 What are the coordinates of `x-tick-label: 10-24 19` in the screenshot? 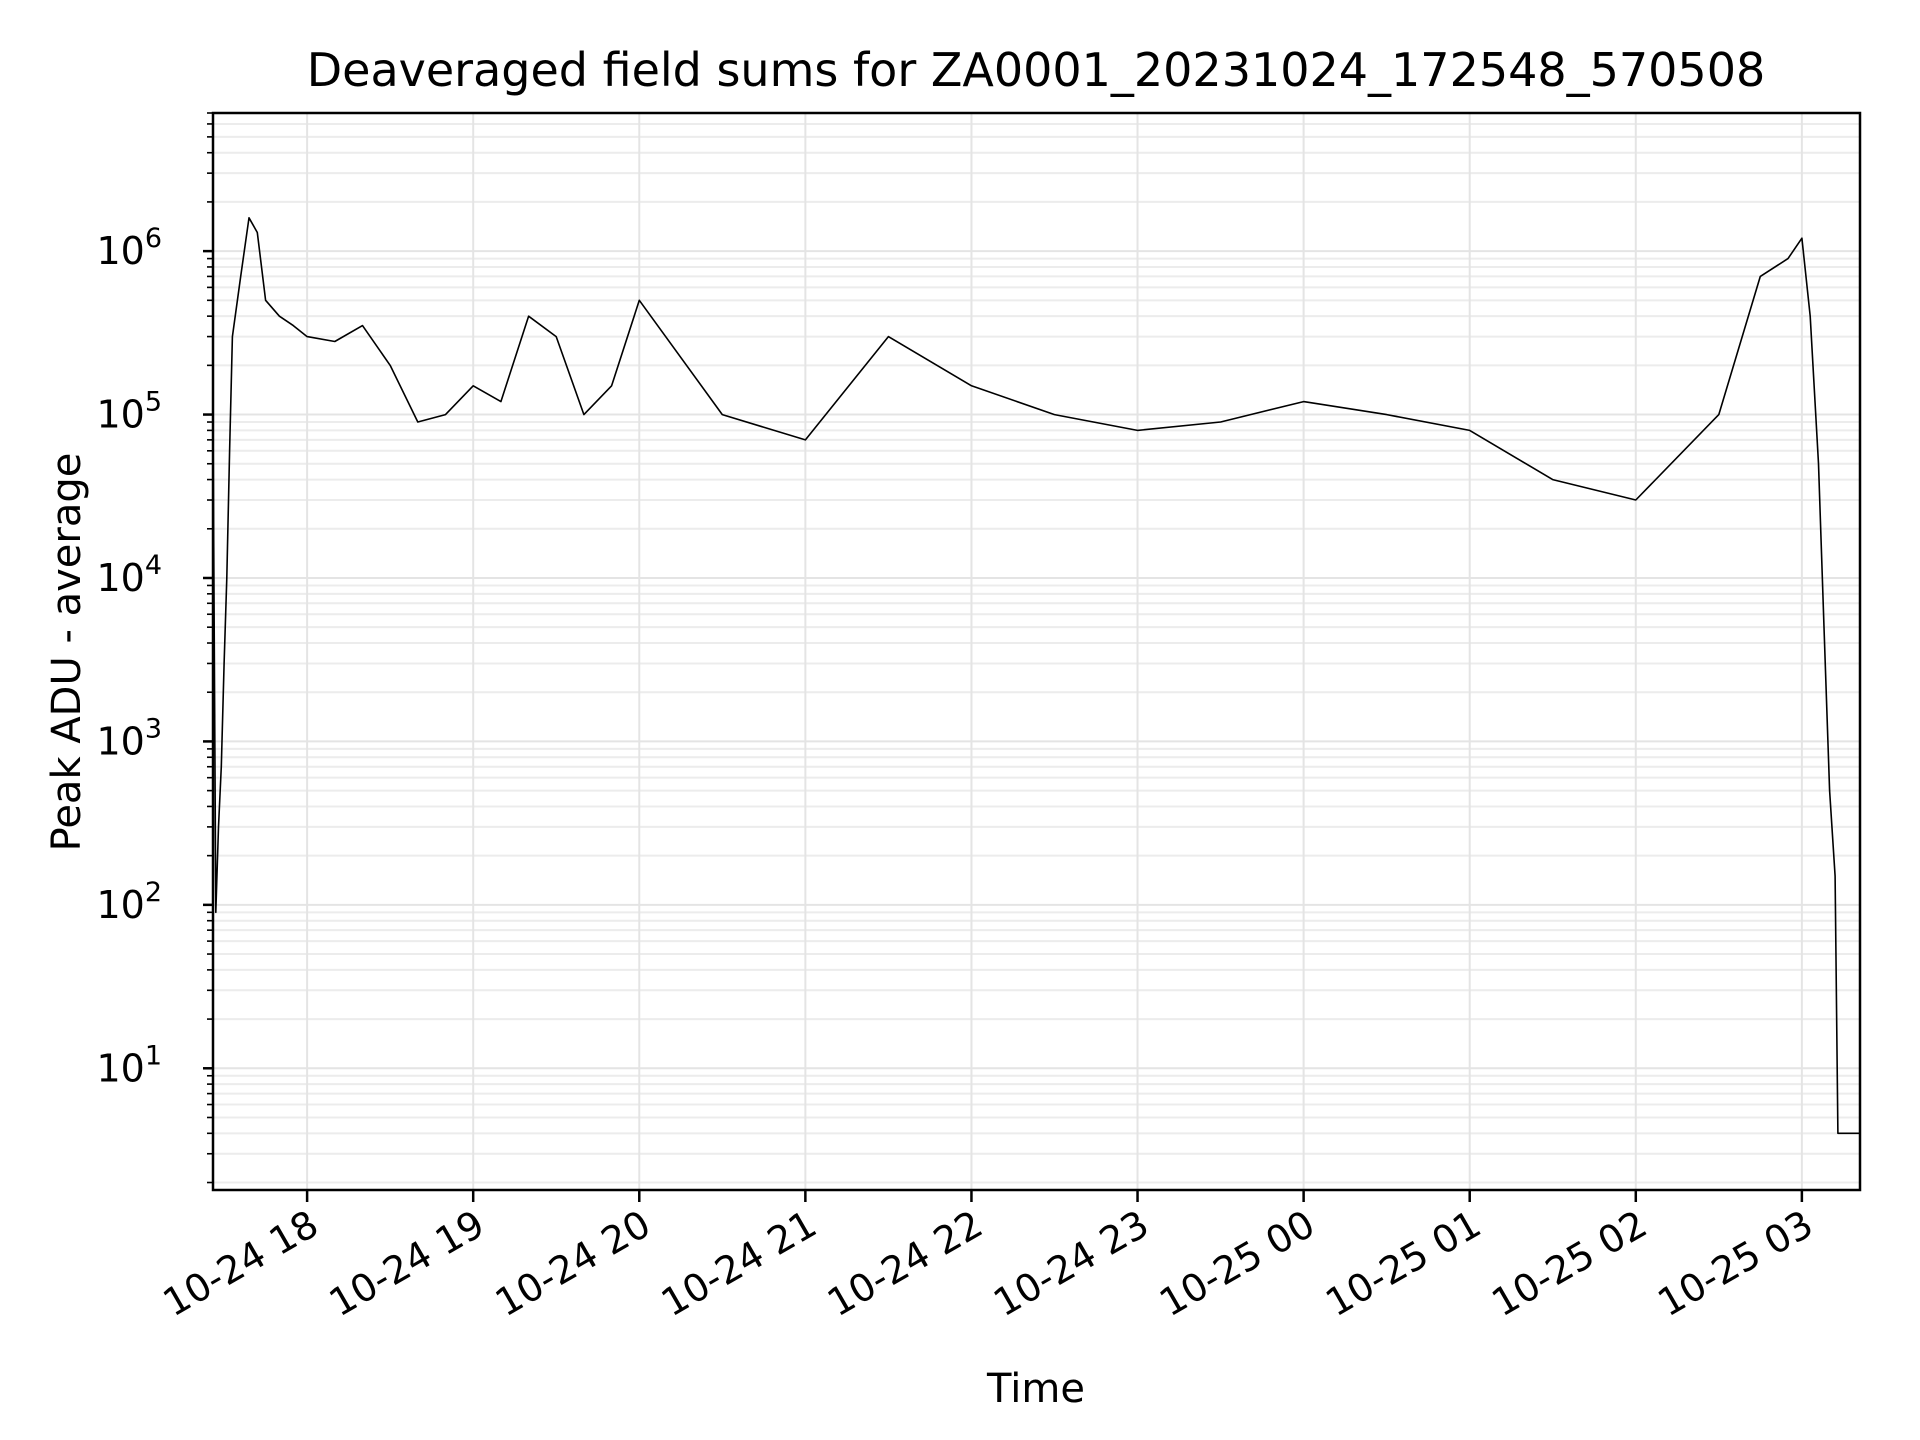 It's located at (407, 1264).